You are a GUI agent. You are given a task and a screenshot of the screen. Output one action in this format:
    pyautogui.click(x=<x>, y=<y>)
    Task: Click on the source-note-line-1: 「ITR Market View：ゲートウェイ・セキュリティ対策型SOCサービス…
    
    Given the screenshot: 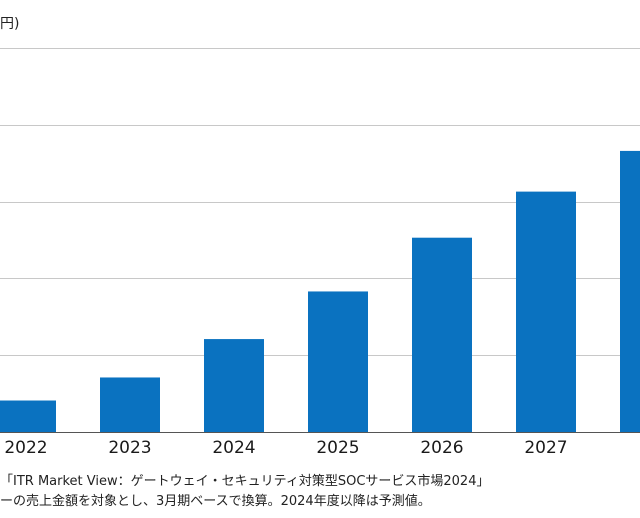 What is the action you would take?
    pyautogui.click(x=245, y=481)
    